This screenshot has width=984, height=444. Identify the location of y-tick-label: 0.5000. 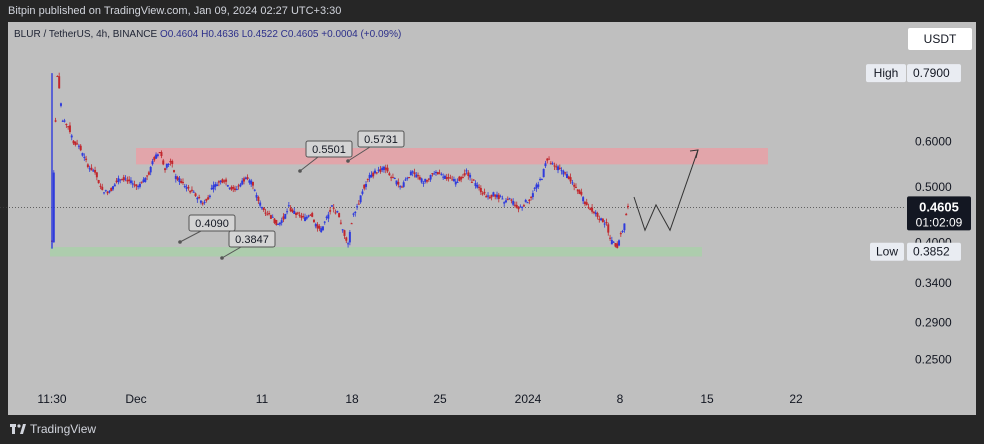
(933, 187).